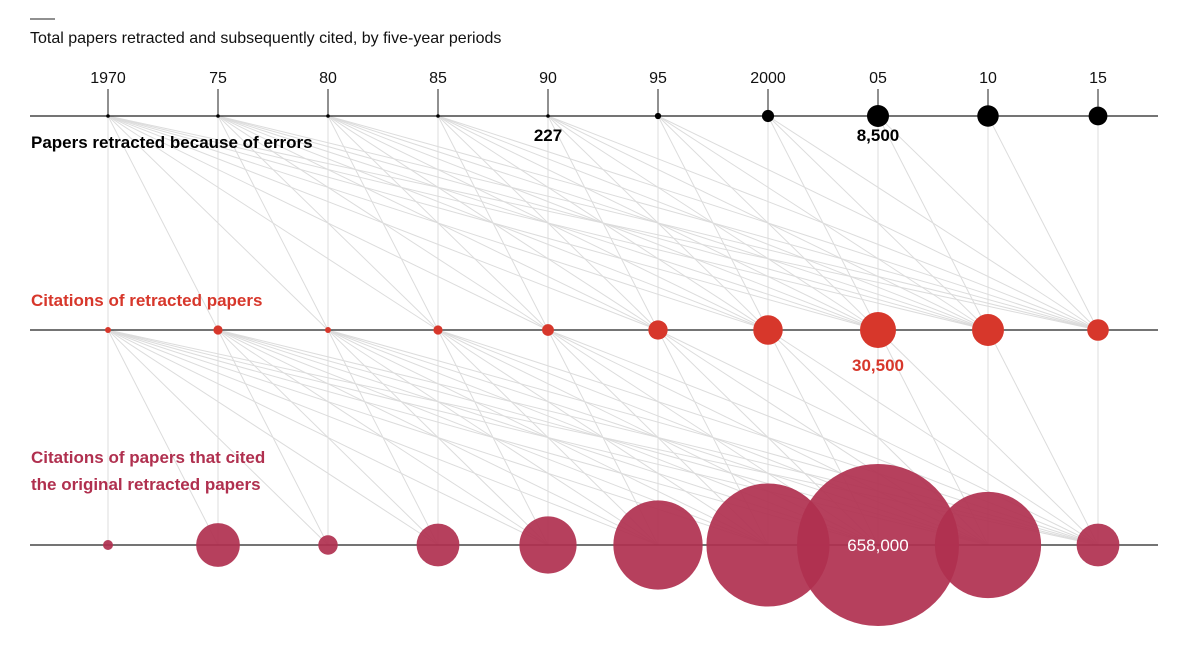  What do you see at coordinates (878, 78) in the screenshot?
I see `period-label: 05` at bounding box center [878, 78].